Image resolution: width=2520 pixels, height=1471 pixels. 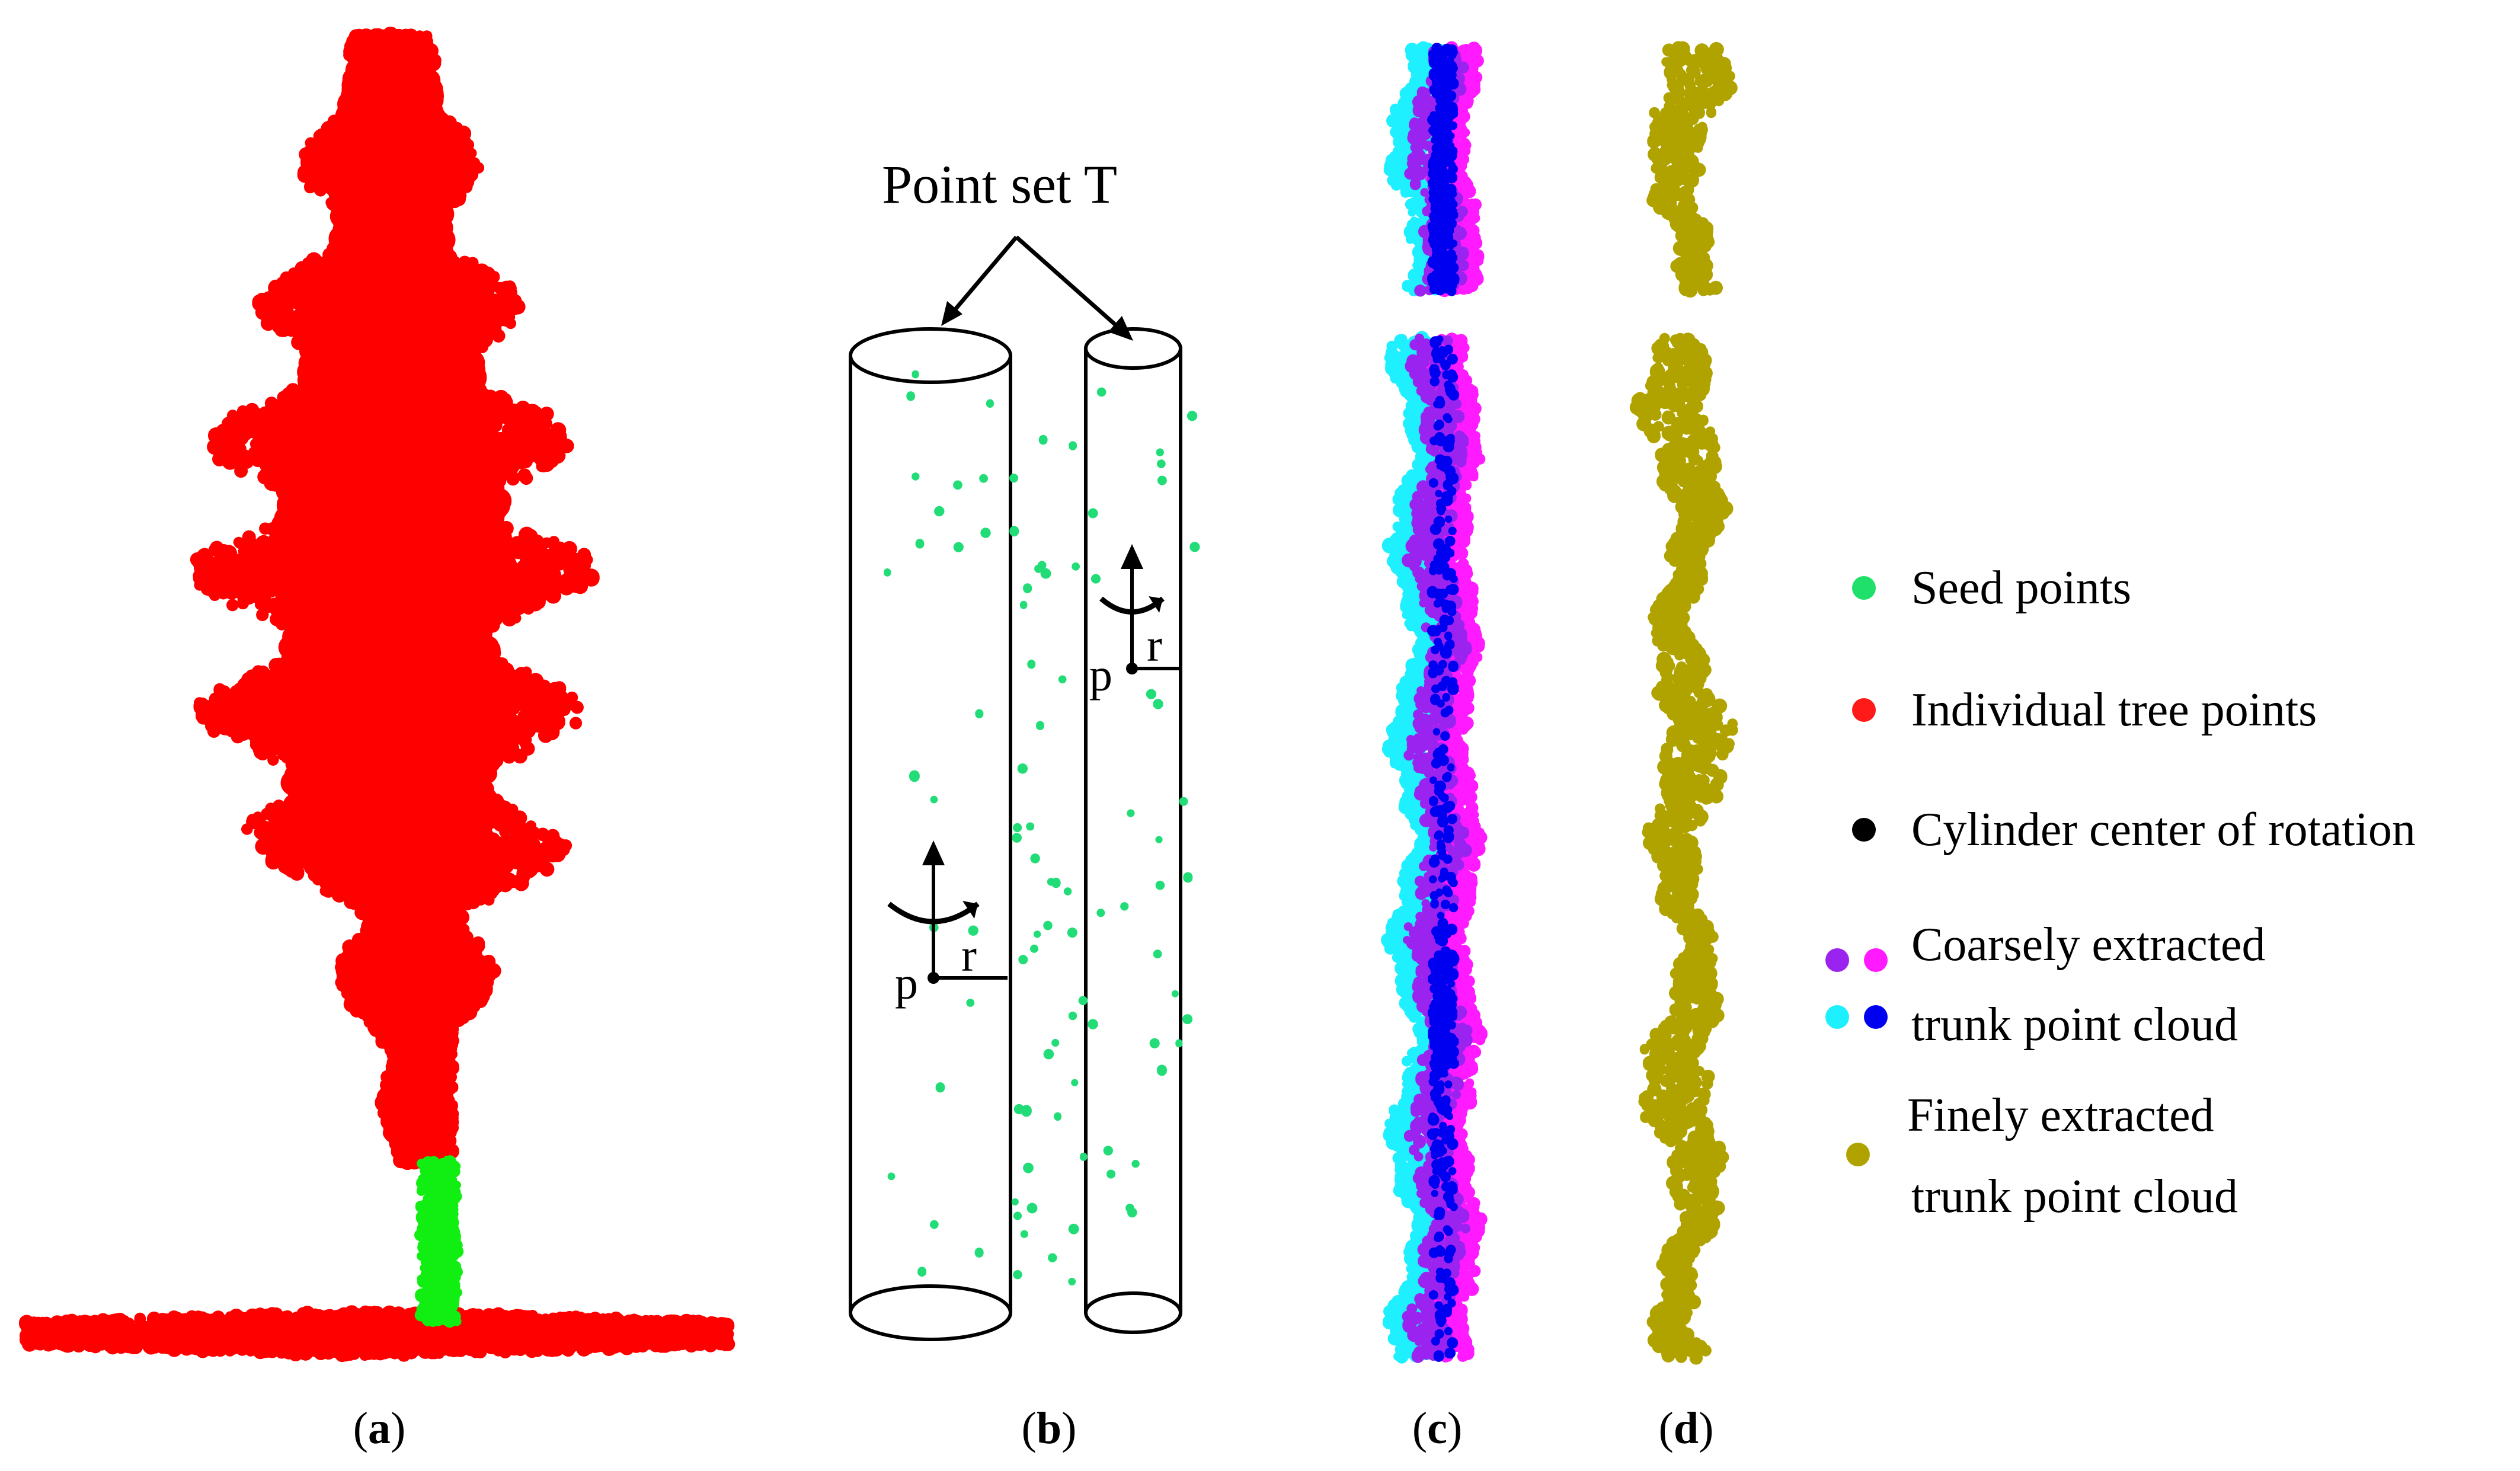 I want to click on legend-marker-fine, so click(x=1858, y=1154).